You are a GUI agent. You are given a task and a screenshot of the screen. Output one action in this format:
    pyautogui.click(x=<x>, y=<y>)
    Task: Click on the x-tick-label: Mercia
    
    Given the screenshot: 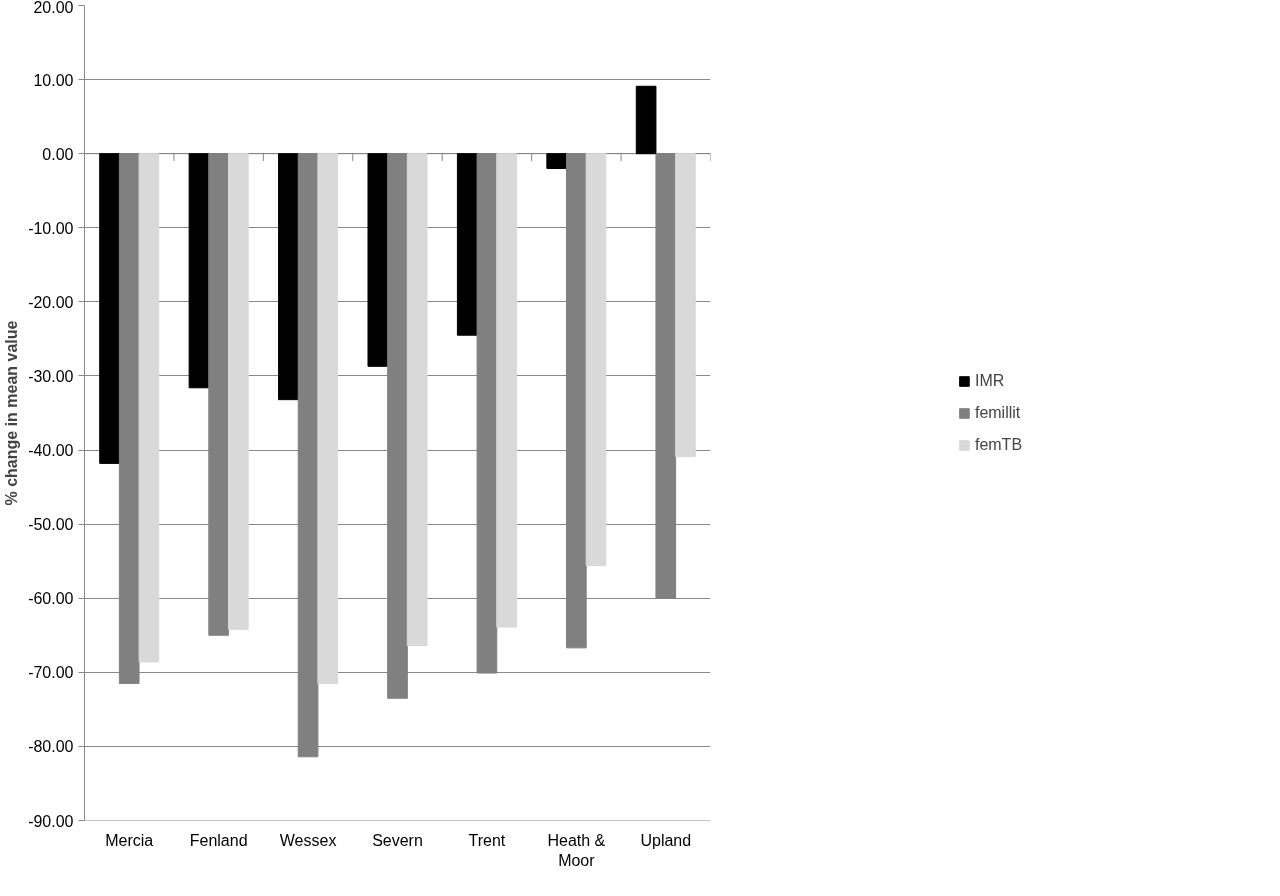 What is the action you would take?
    pyautogui.click(x=129, y=840)
    